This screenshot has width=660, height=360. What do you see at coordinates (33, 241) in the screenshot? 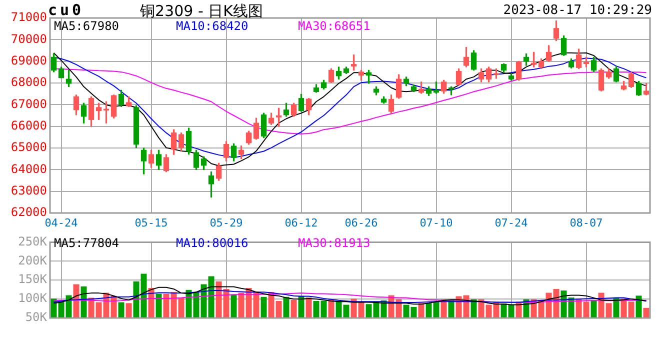
I see `y-tick-label: 250K` at bounding box center [33, 241].